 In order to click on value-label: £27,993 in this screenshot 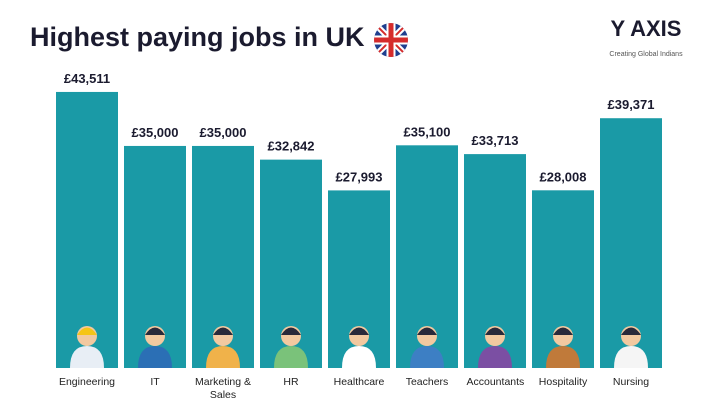, I will do `click(359, 176)`.